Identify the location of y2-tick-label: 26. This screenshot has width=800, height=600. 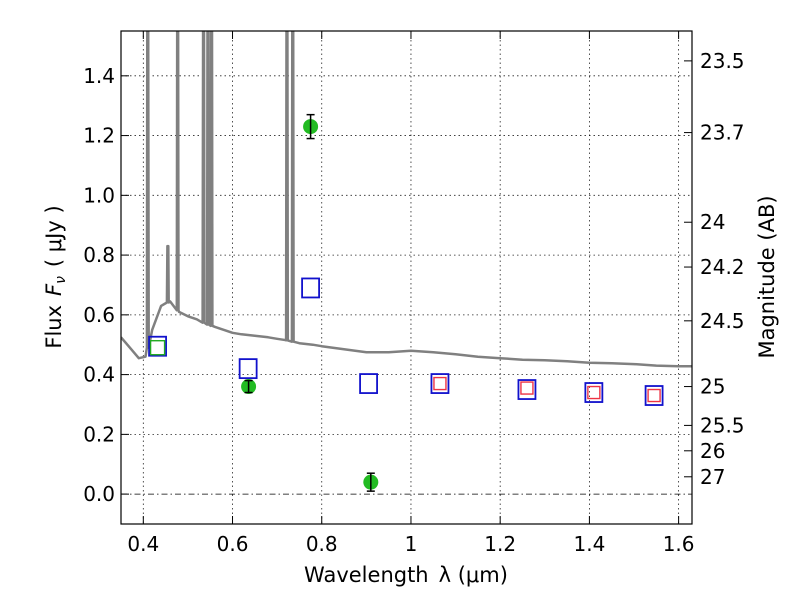
(712, 451).